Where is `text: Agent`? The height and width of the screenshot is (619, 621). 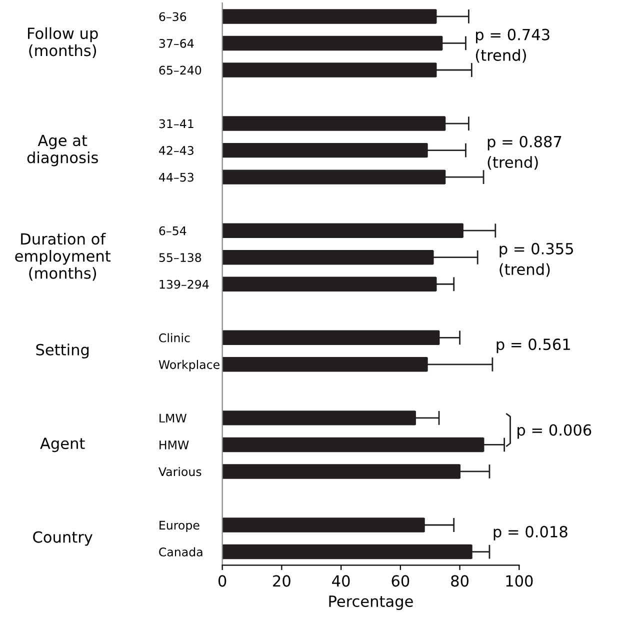 text: Agent is located at coordinates (62, 445).